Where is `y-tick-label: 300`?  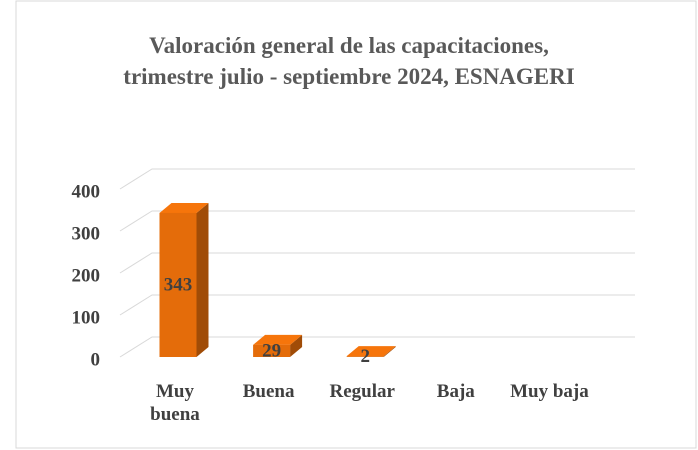 y-tick-label: 300 is located at coordinates (86, 233).